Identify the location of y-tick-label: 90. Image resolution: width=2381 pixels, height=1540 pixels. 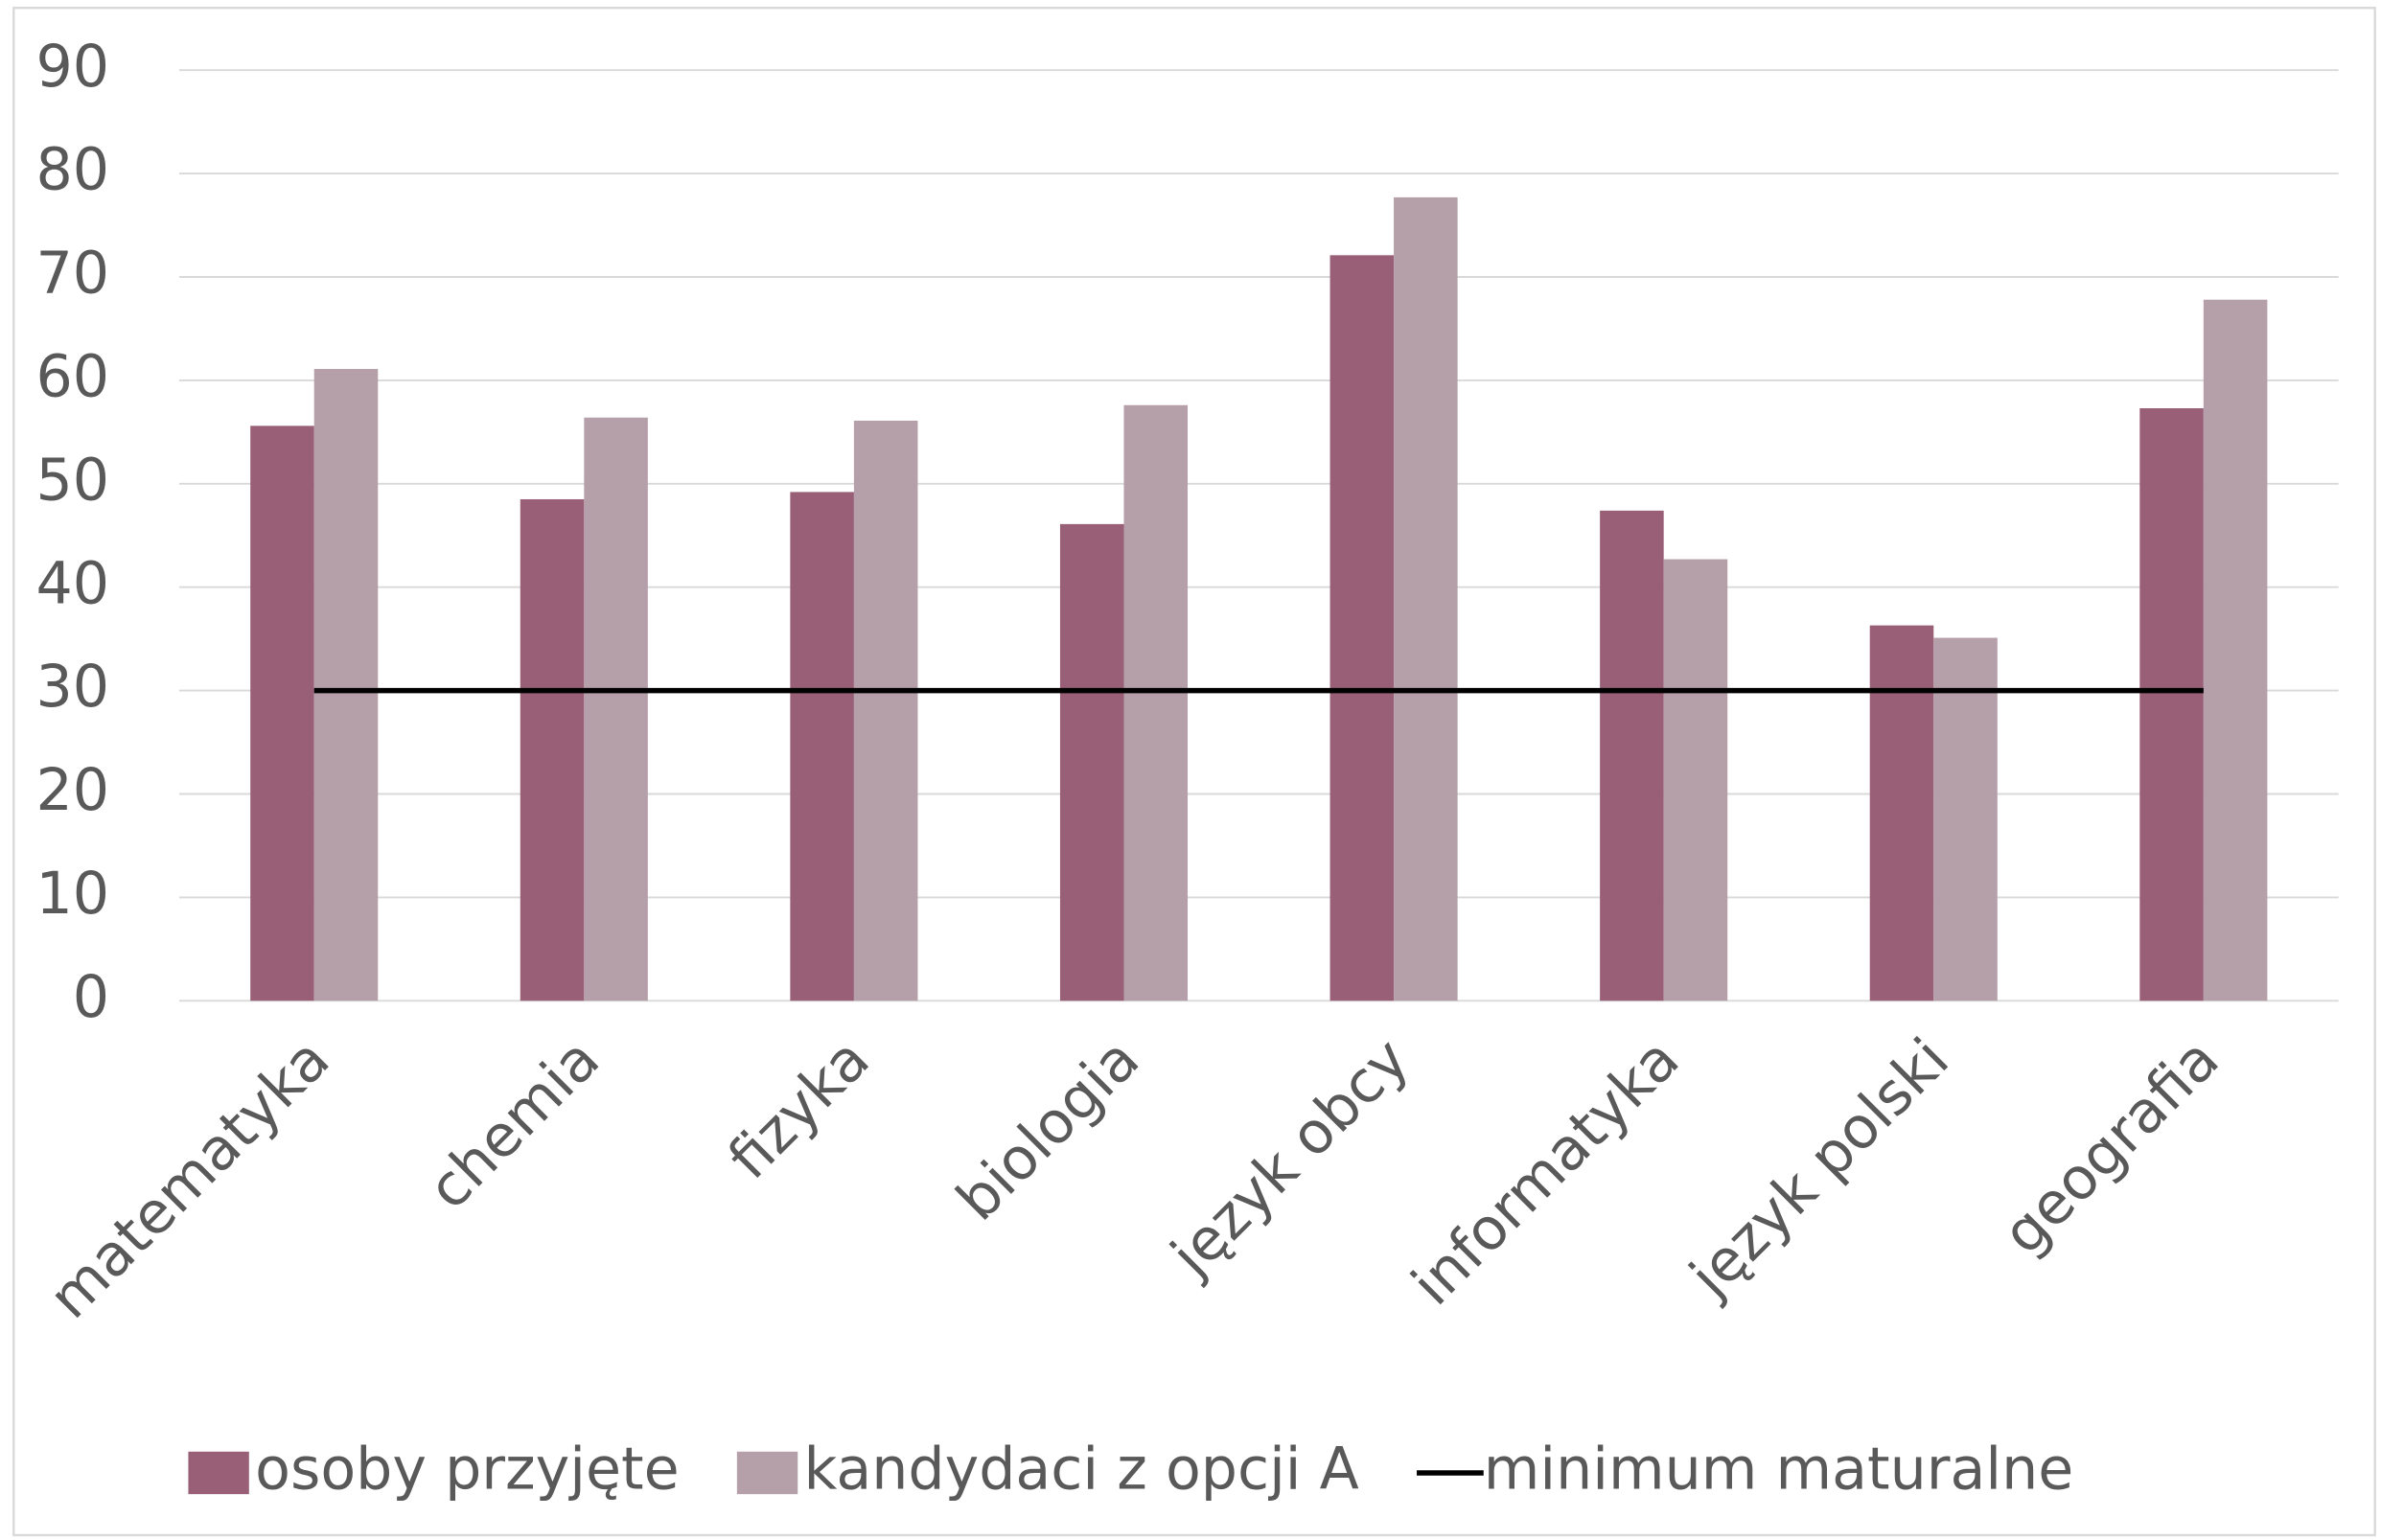
(72, 67).